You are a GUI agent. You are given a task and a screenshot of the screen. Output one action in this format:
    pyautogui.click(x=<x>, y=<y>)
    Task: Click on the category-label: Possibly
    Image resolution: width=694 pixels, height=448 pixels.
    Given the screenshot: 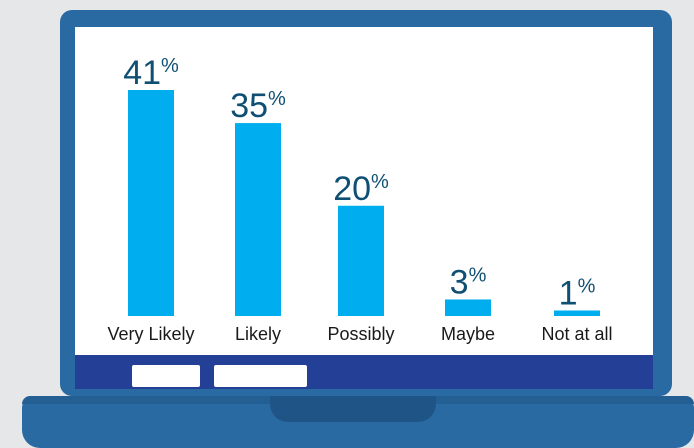 What is the action you would take?
    pyautogui.click(x=360, y=334)
    